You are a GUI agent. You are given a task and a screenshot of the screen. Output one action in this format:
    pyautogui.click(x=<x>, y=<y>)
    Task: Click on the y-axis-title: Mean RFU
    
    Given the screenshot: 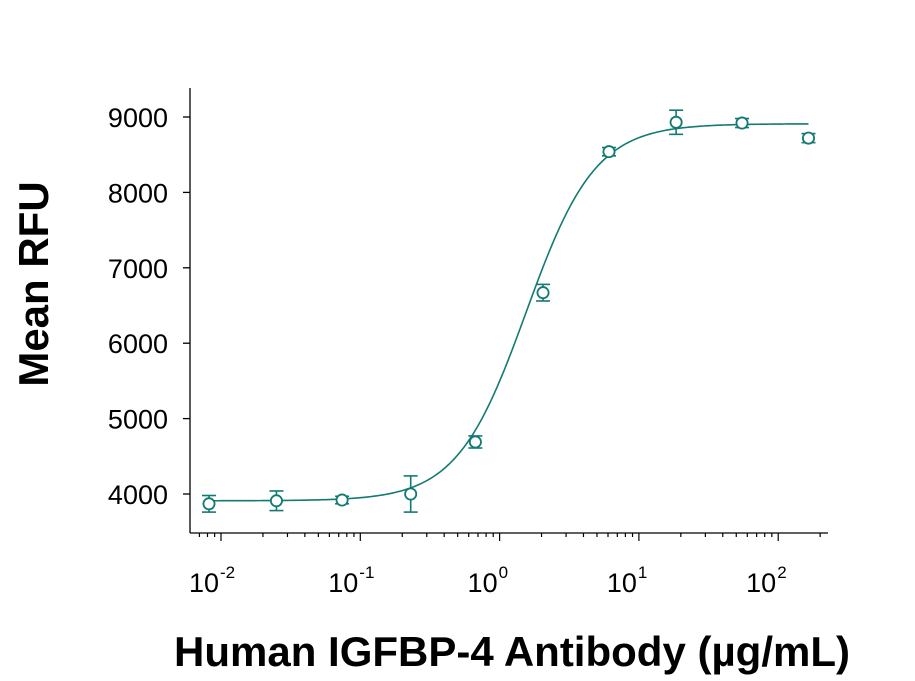 What is the action you would take?
    pyautogui.click(x=33, y=283)
    